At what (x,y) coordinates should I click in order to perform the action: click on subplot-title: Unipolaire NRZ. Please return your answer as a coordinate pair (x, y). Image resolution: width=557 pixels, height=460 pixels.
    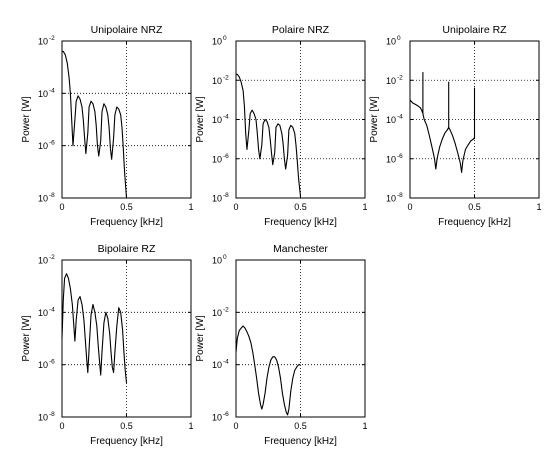
    Looking at the image, I should click on (127, 30).